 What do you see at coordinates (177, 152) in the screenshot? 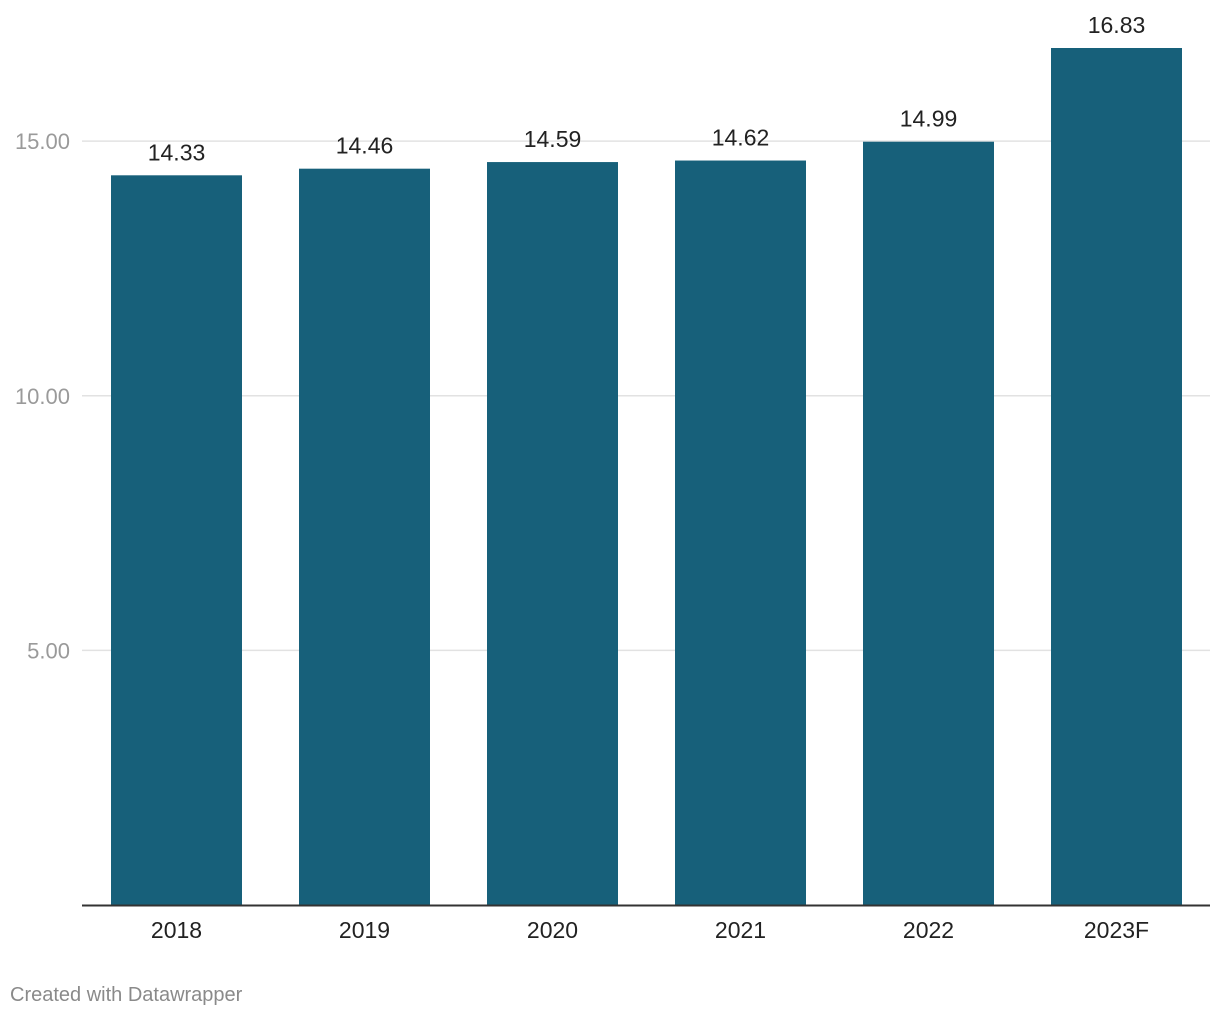
I see `bar-value-label: 14.33` at bounding box center [177, 152].